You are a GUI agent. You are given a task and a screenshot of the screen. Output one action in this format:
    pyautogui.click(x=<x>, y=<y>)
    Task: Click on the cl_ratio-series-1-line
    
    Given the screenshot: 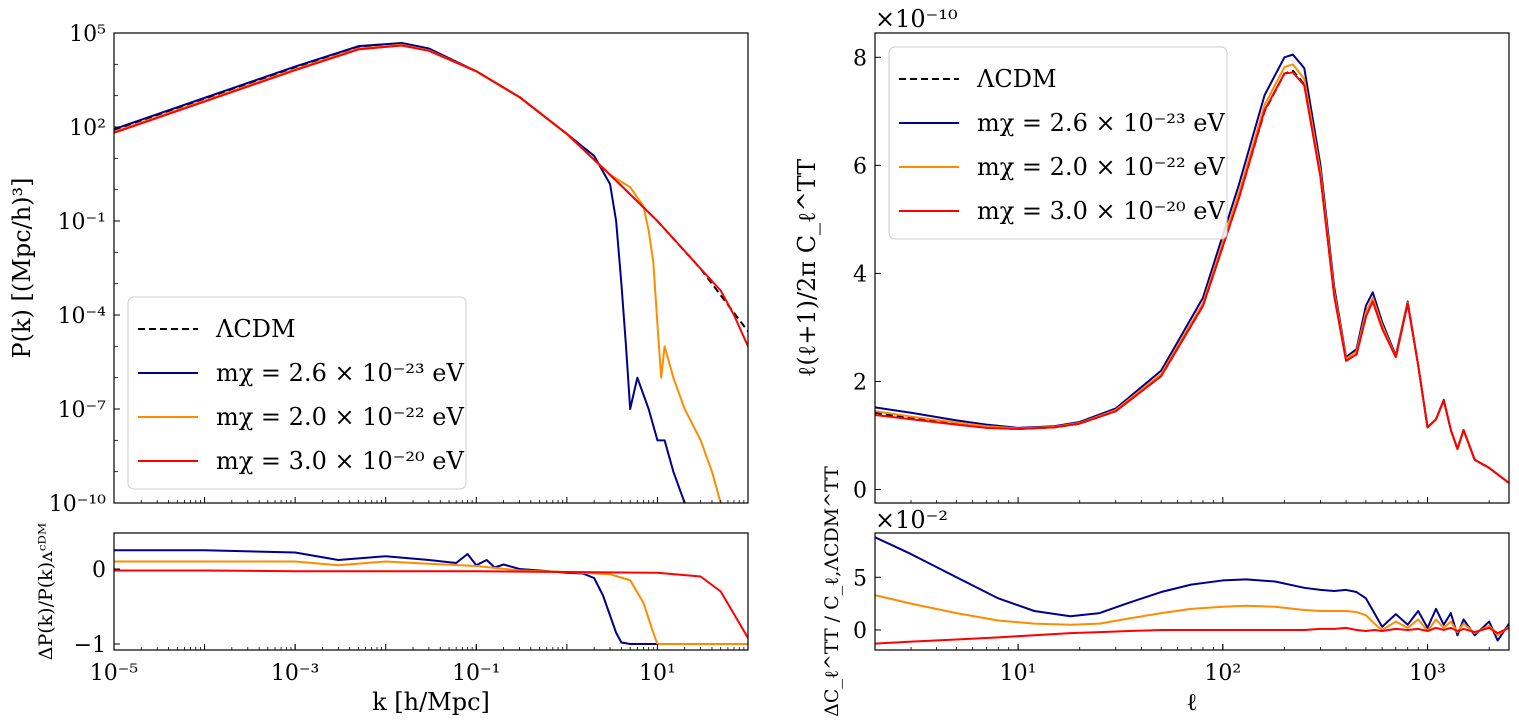 What is the action you would take?
    pyautogui.click(x=1192, y=615)
    